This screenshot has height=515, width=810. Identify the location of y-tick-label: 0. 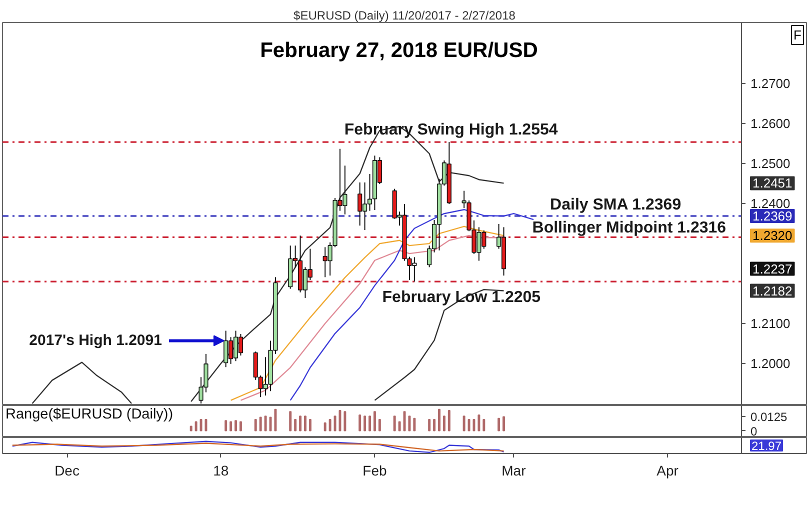
(754, 431).